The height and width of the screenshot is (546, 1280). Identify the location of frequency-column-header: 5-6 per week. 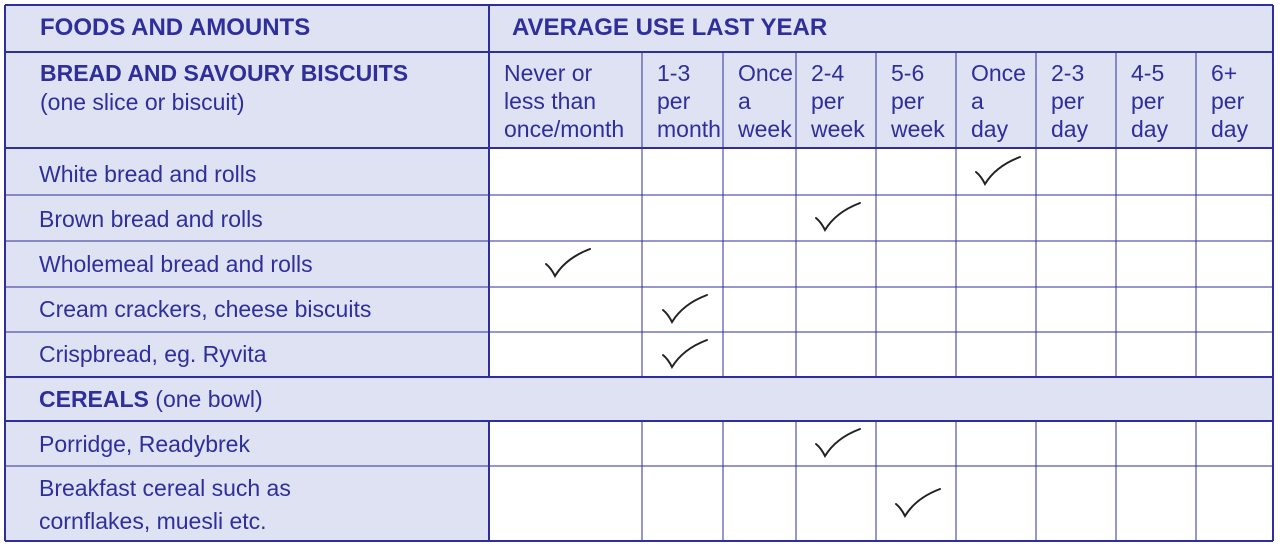
(913, 101).